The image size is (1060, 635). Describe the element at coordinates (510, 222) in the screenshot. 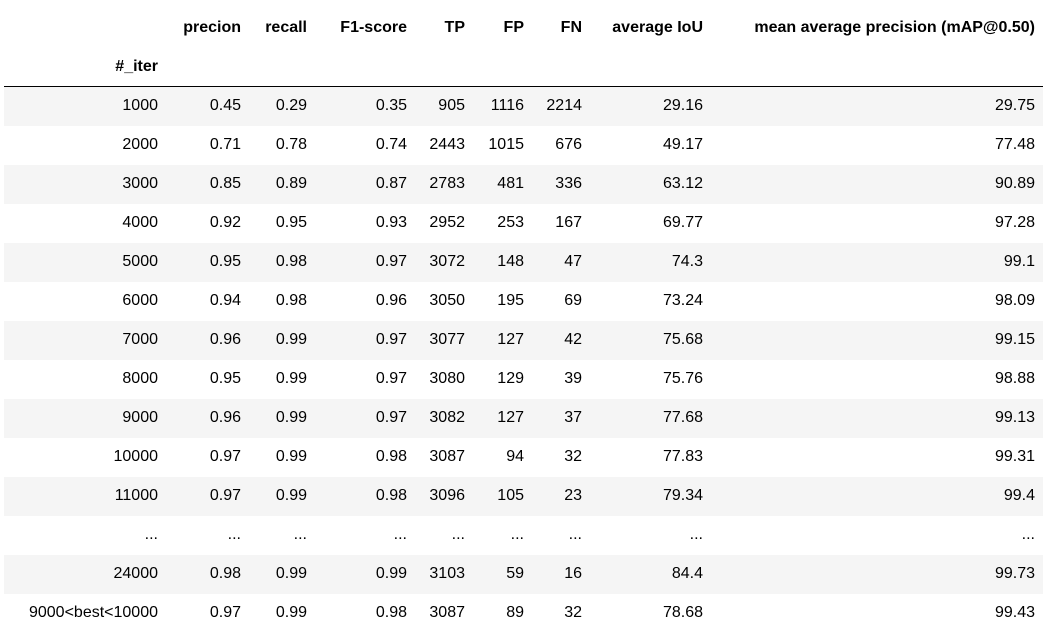

I see `table-cell: 253` at that location.